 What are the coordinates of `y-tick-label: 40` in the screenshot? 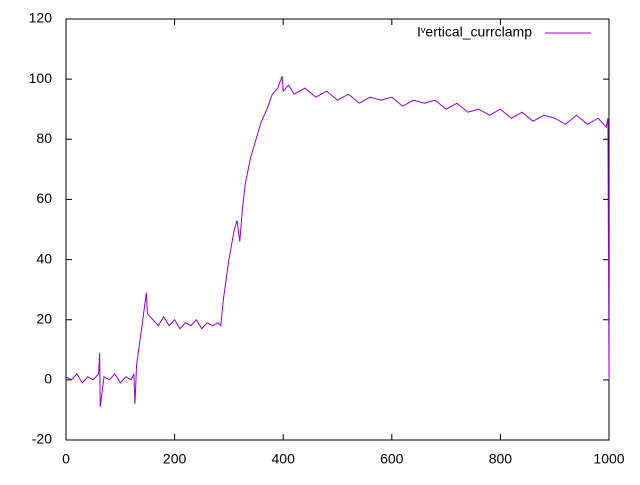 It's located at (44, 258).